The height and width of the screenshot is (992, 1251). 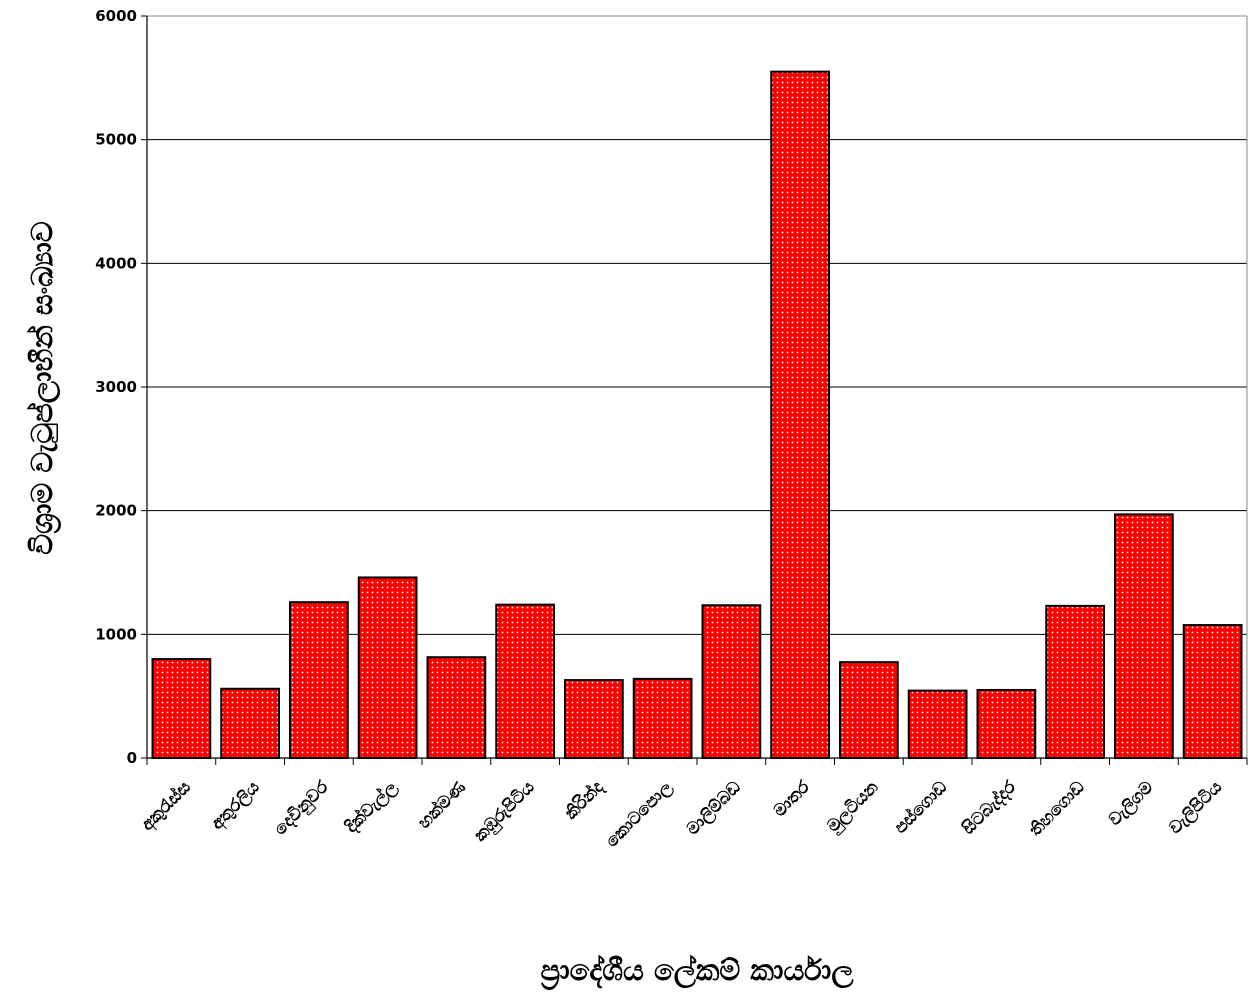 What do you see at coordinates (370, 807) in the screenshot?
I see `x-tick-label: දික්වැල්ල` at bounding box center [370, 807].